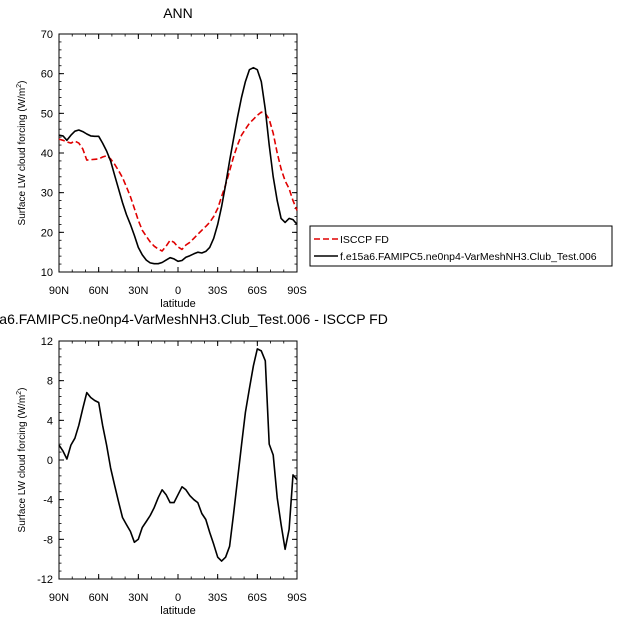  Describe the element at coordinates (47, 342) in the screenshot. I see `bottom-y-tick-label: 12` at that location.